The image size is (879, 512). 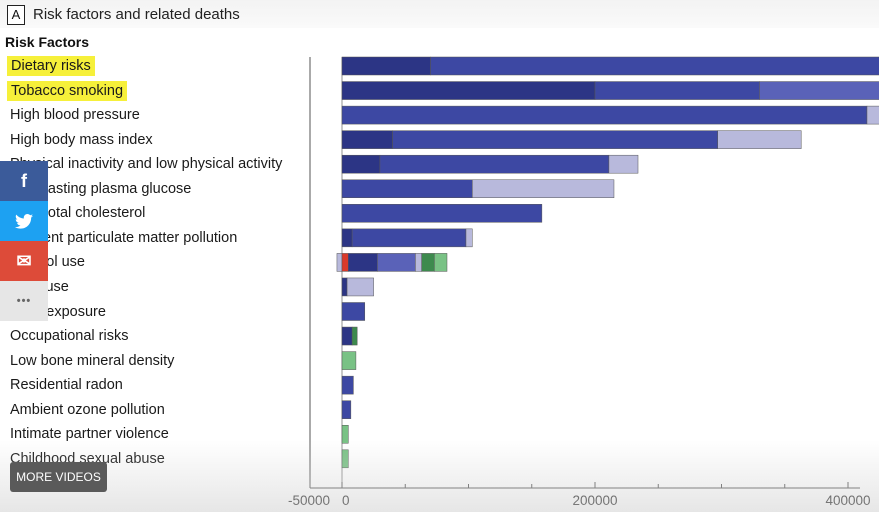 I want to click on risk-factor-label: High fasting plasma glucose, so click(x=101, y=188).